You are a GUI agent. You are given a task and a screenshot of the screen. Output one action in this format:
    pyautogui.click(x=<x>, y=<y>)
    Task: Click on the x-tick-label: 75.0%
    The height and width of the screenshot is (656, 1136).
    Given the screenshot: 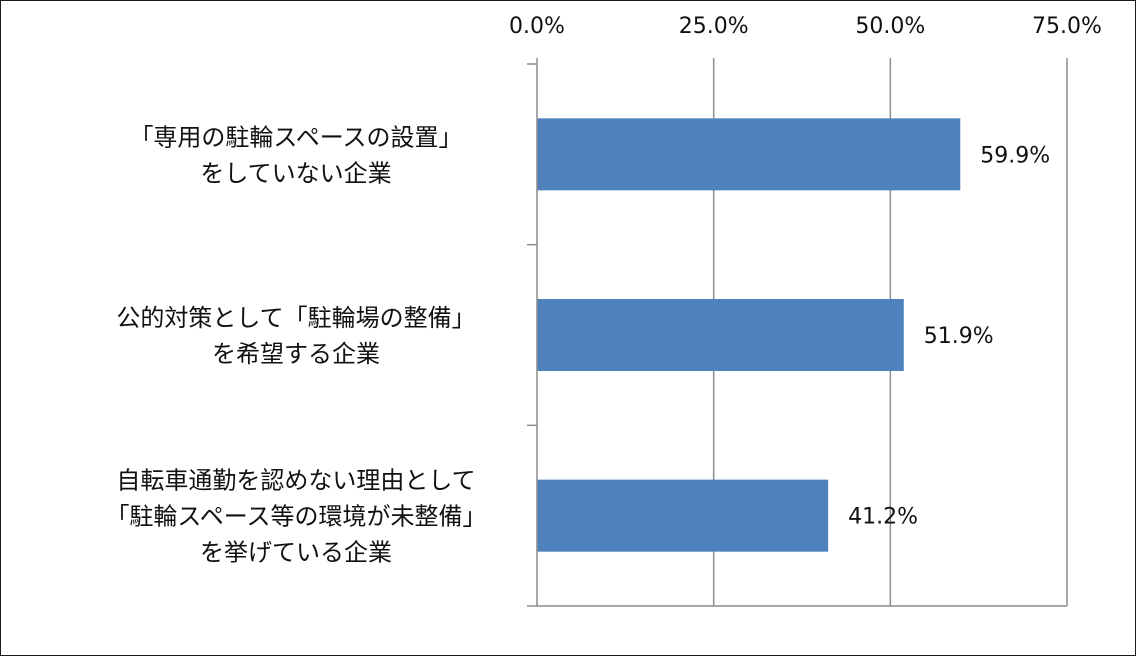 What is the action you would take?
    pyautogui.click(x=1067, y=26)
    